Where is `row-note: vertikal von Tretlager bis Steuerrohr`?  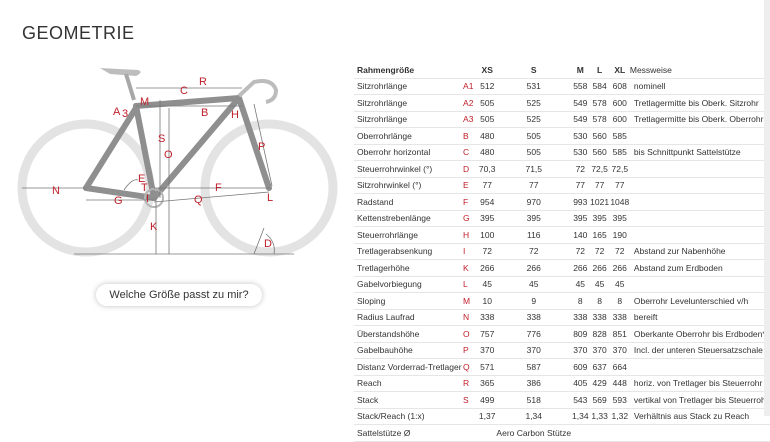
row-note: vertikal von Tretlager bis Steuerrohr is located at coordinates (699, 400).